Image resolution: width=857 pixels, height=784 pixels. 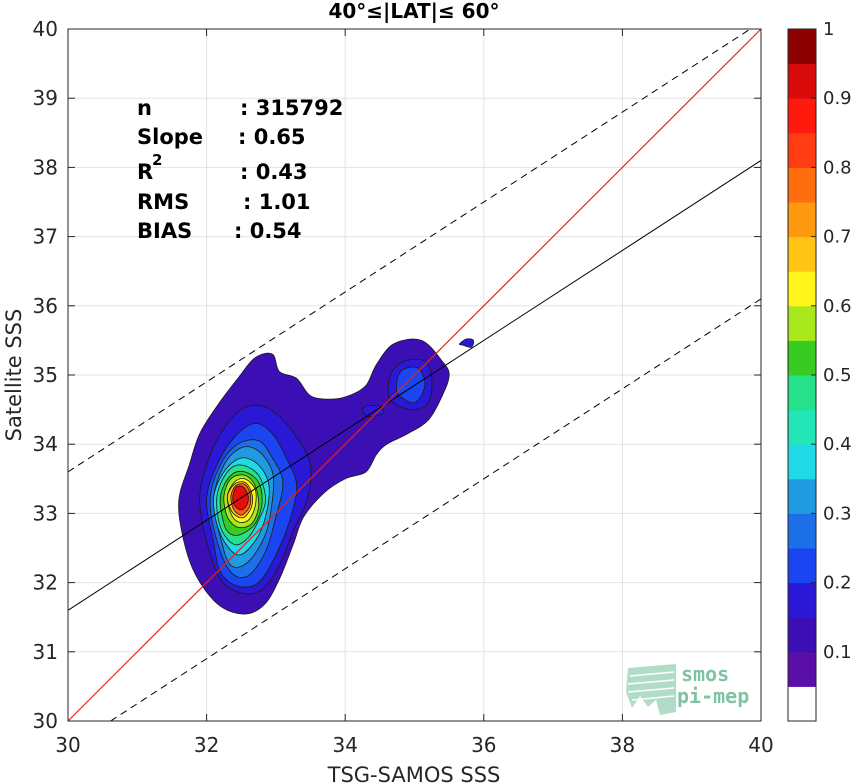 I want to click on y-tick-label-5: 35, so click(x=45, y=375).